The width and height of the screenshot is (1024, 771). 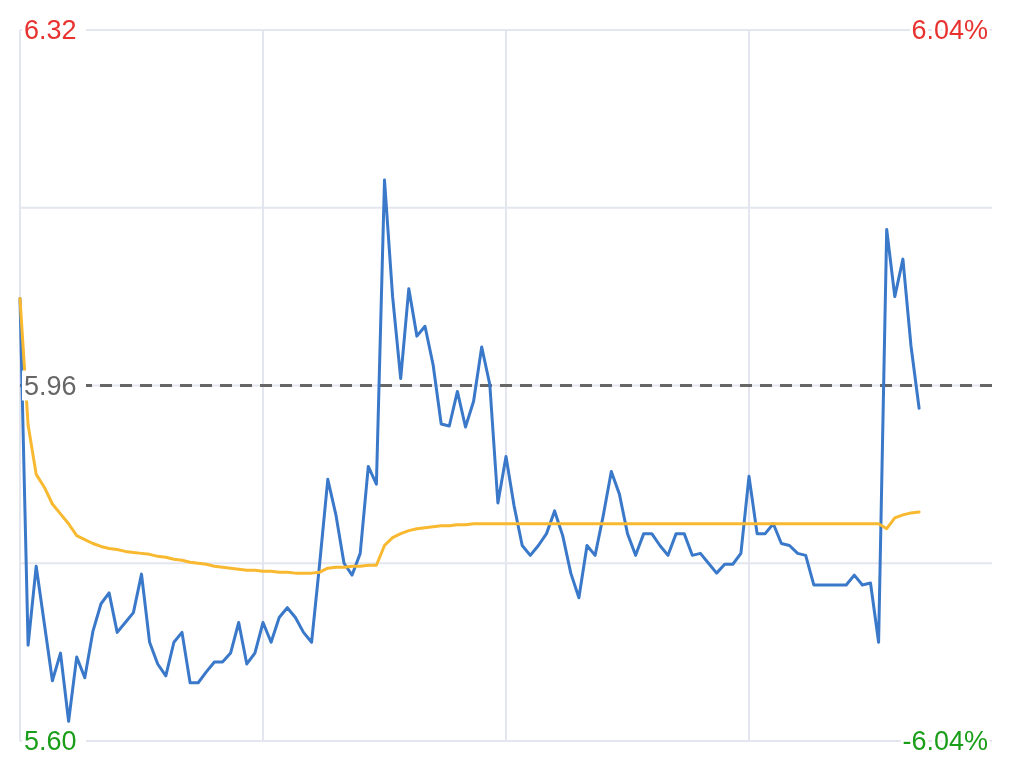 What do you see at coordinates (949, 30) in the screenshot?
I see `y2-tick-label: 6.04%` at bounding box center [949, 30].